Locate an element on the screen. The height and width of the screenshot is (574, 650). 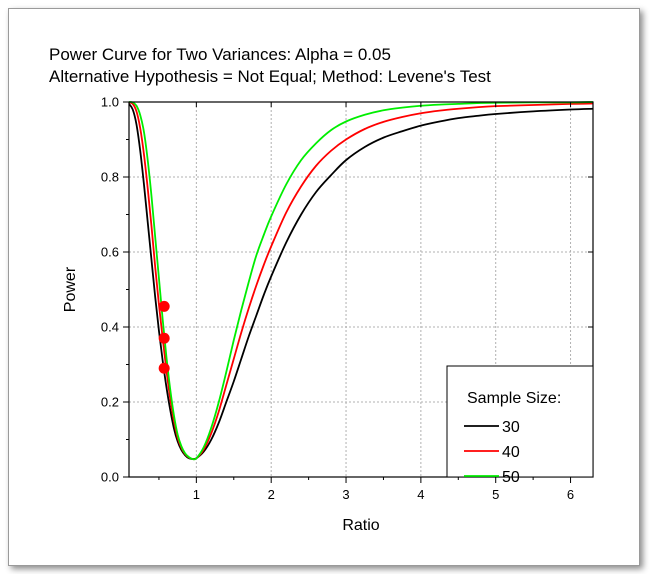
y-tick-label: 0.4 is located at coordinates (110, 327).